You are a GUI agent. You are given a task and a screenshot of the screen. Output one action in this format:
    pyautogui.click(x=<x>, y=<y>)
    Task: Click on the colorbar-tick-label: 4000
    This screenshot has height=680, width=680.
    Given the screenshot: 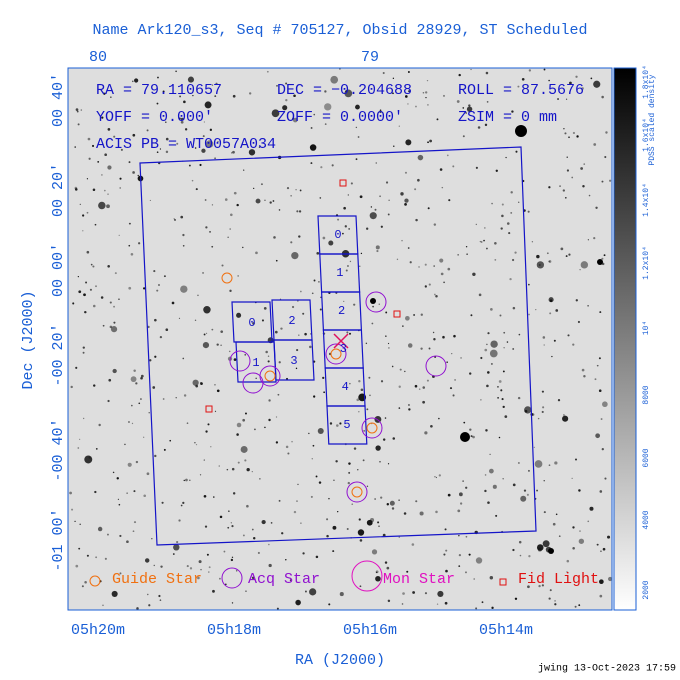 What is the action you would take?
    pyautogui.click(x=646, y=519)
    